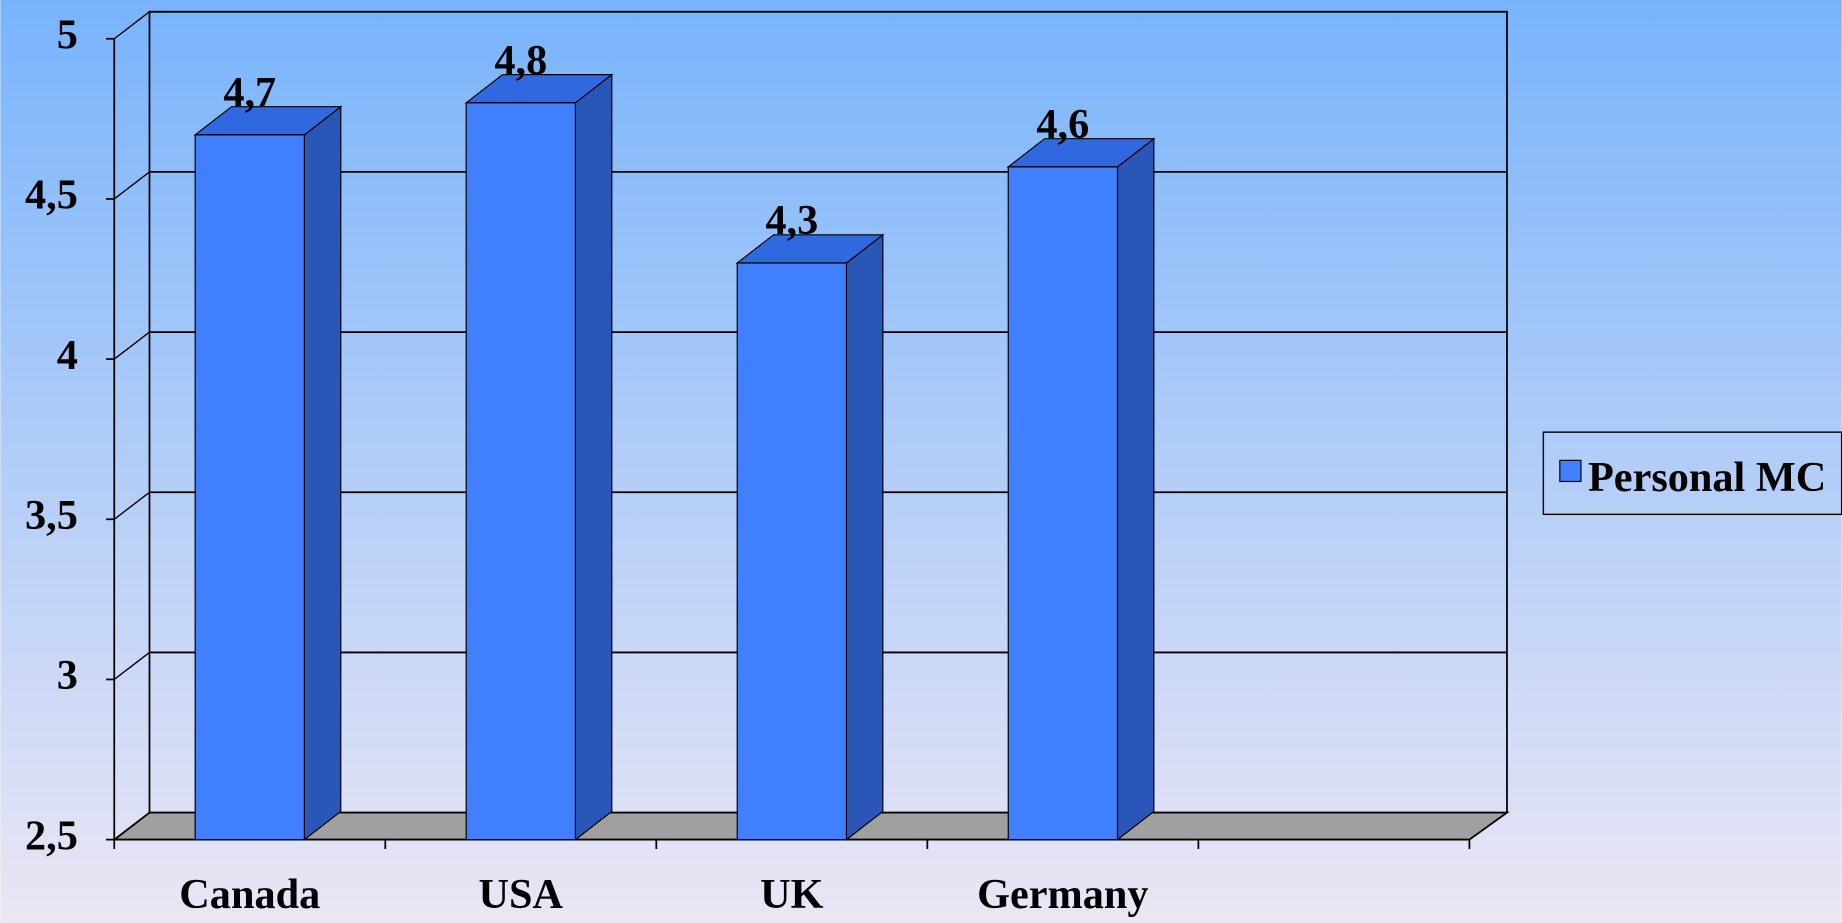 The image size is (1842, 923). Describe the element at coordinates (249, 894) in the screenshot. I see `x-tick-label: Canada` at that location.